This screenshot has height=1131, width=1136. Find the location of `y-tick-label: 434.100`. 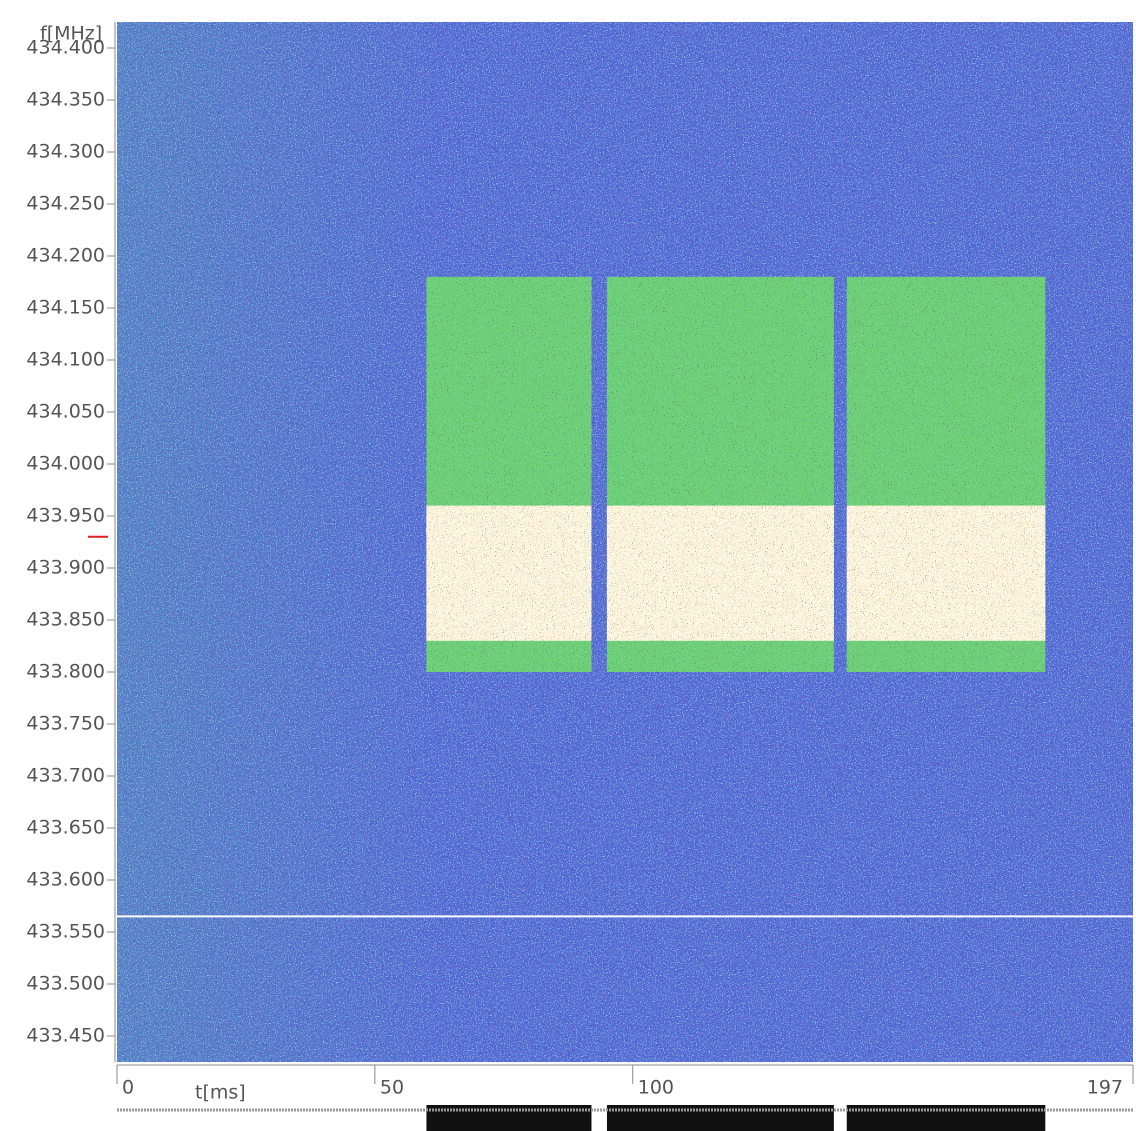

y-tick-label: 434.100 is located at coordinates (65, 360).